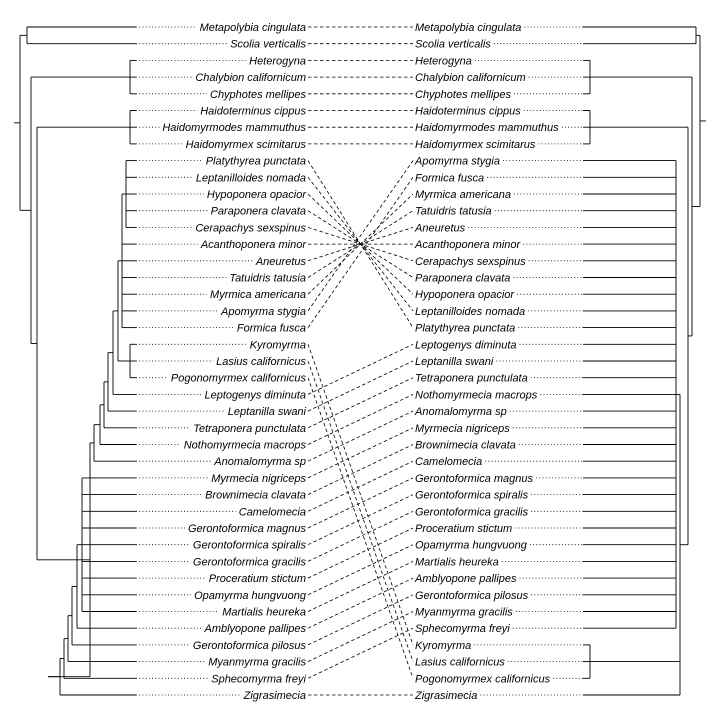 This screenshot has width=720, height=720. Describe the element at coordinates (261, 362) in the screenshot. I see `left-label-lasius-californicus: Lasius californicus` at that location.